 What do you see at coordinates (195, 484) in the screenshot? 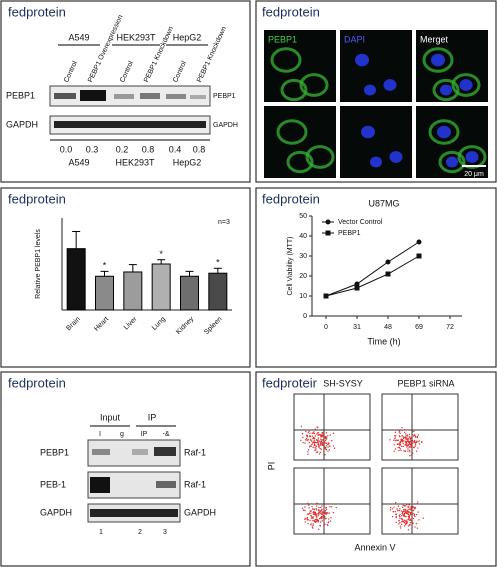
I see `row-label: Raf-1` at bounding box center [195, 484].